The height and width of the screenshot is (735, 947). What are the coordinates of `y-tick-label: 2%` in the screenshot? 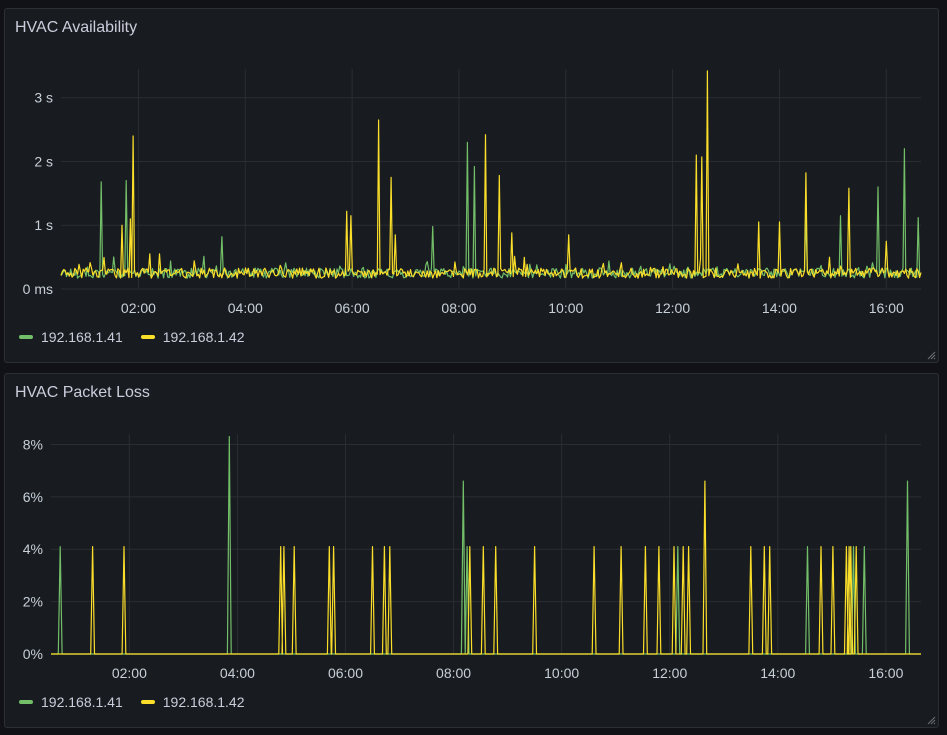 It's located at (33, 602).